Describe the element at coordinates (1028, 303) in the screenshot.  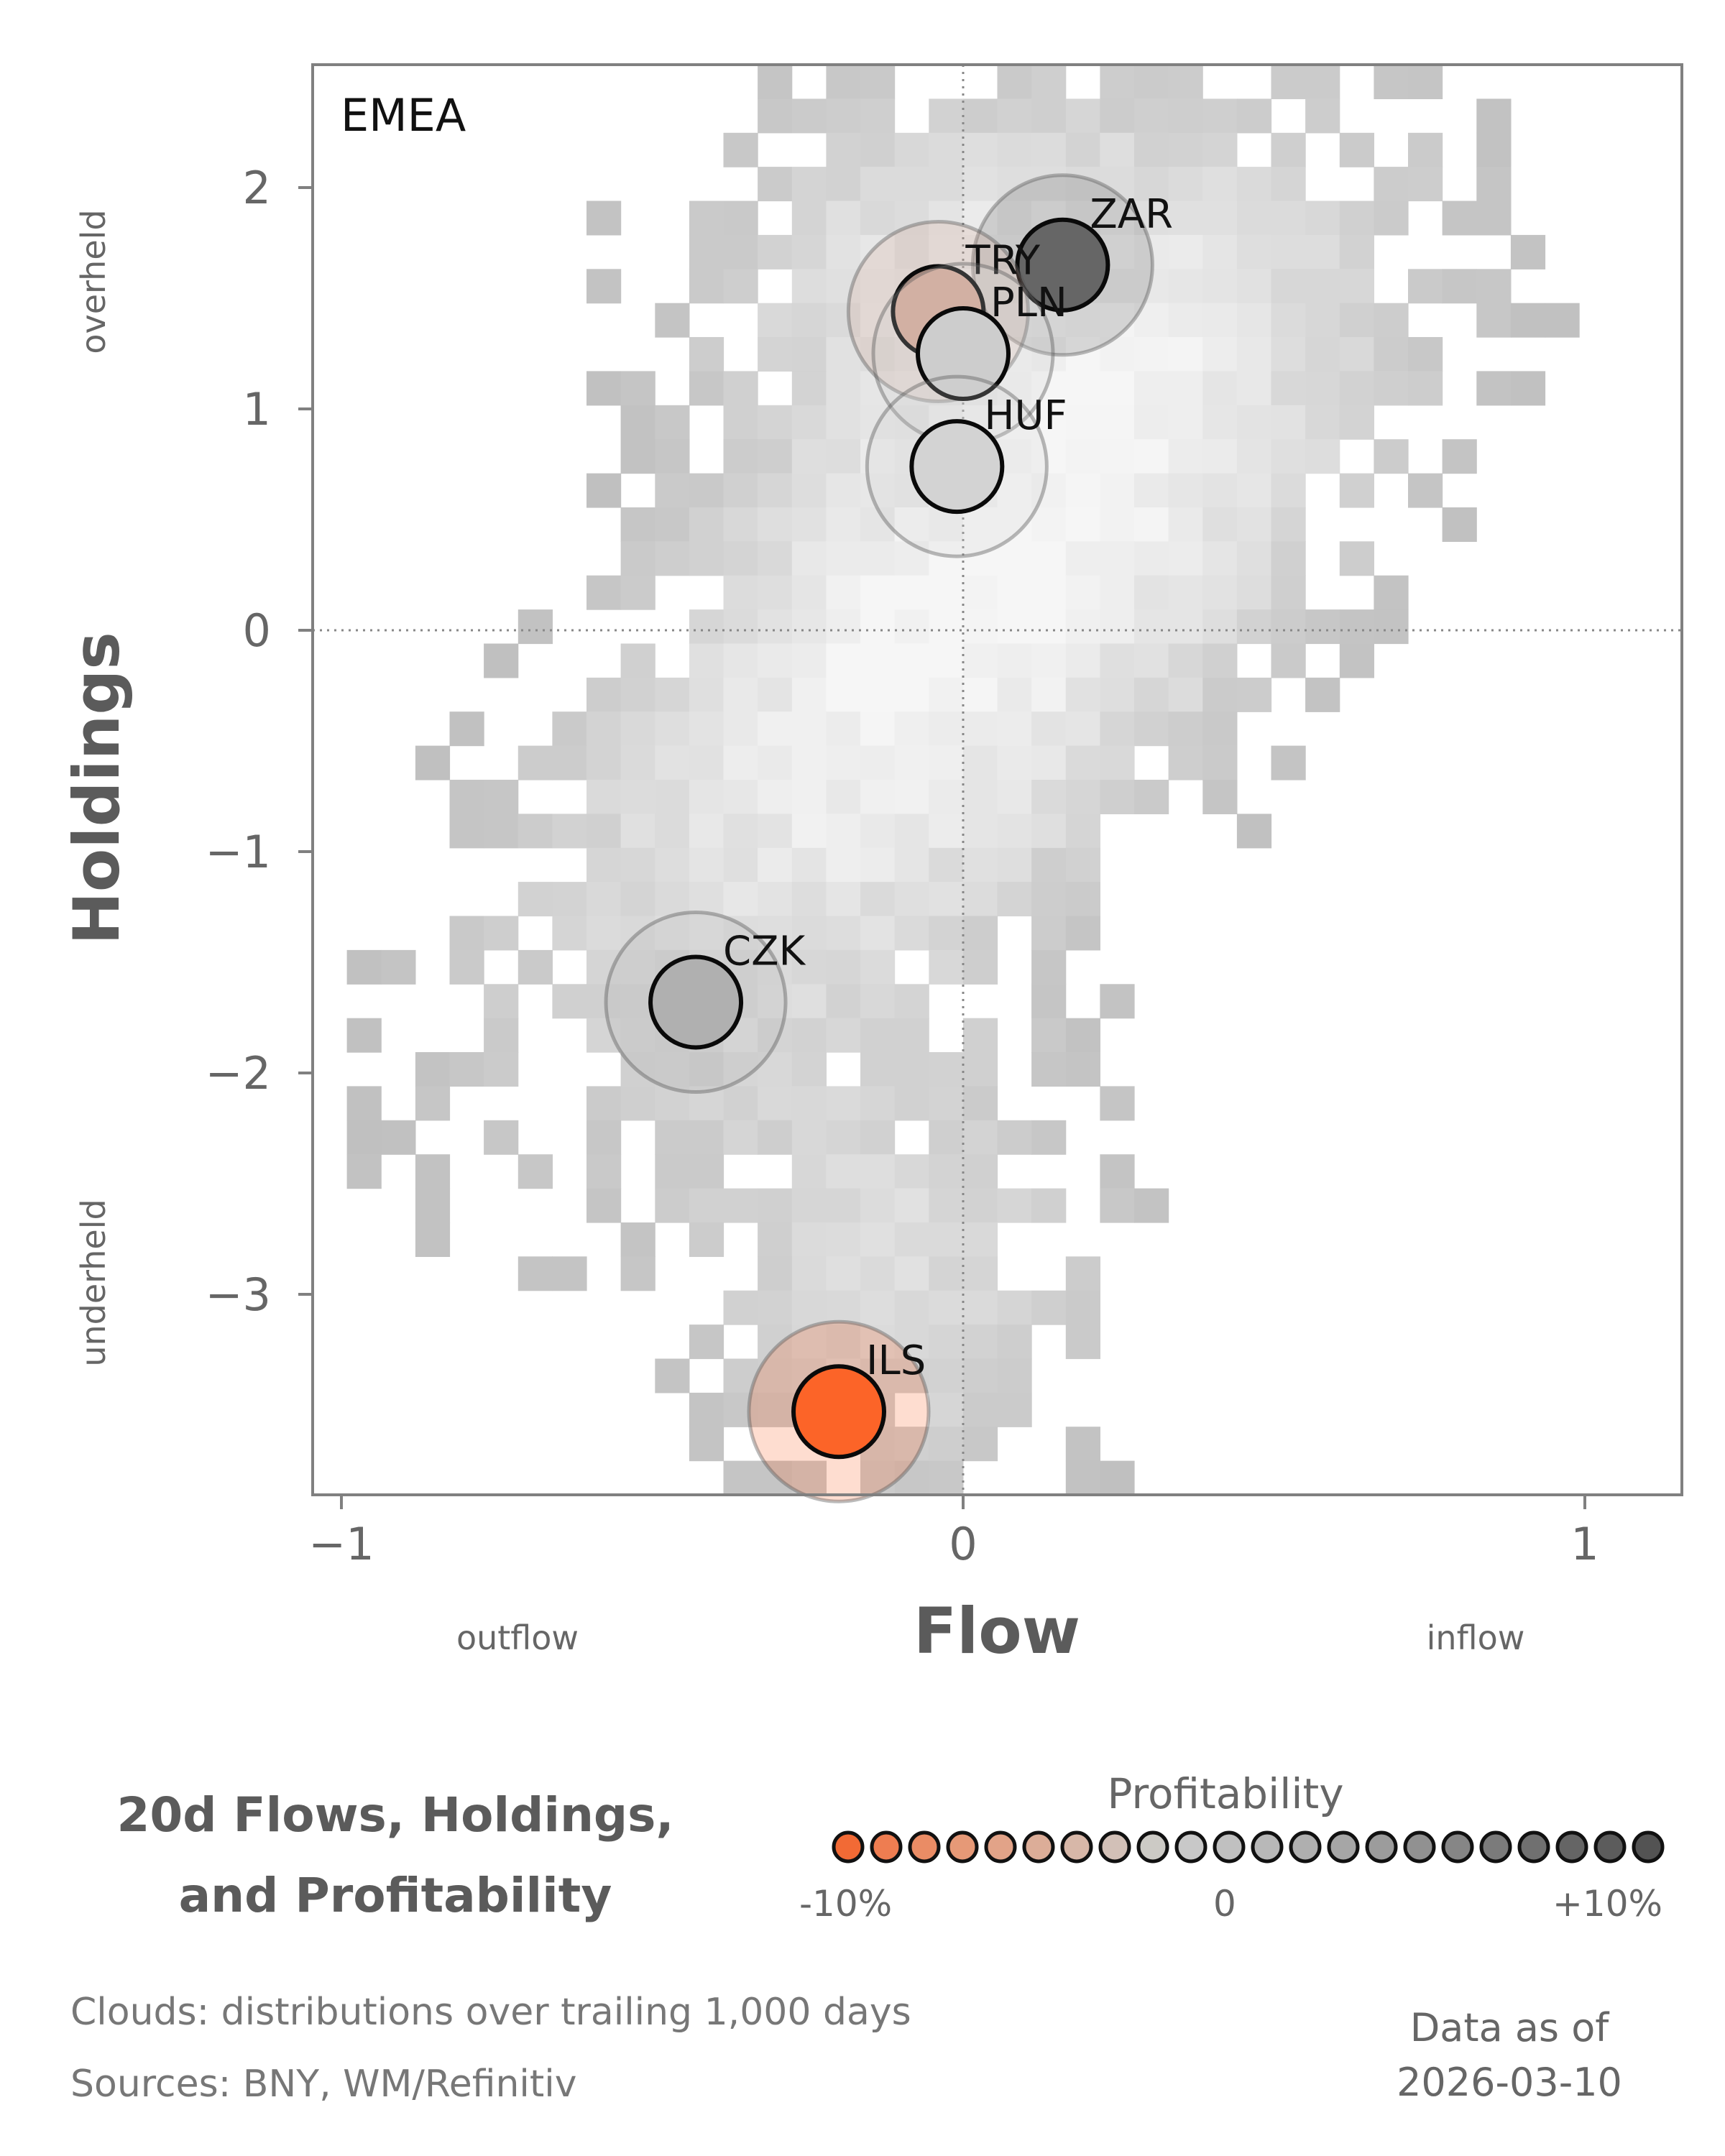
I see `point-label: PLN` at that location.